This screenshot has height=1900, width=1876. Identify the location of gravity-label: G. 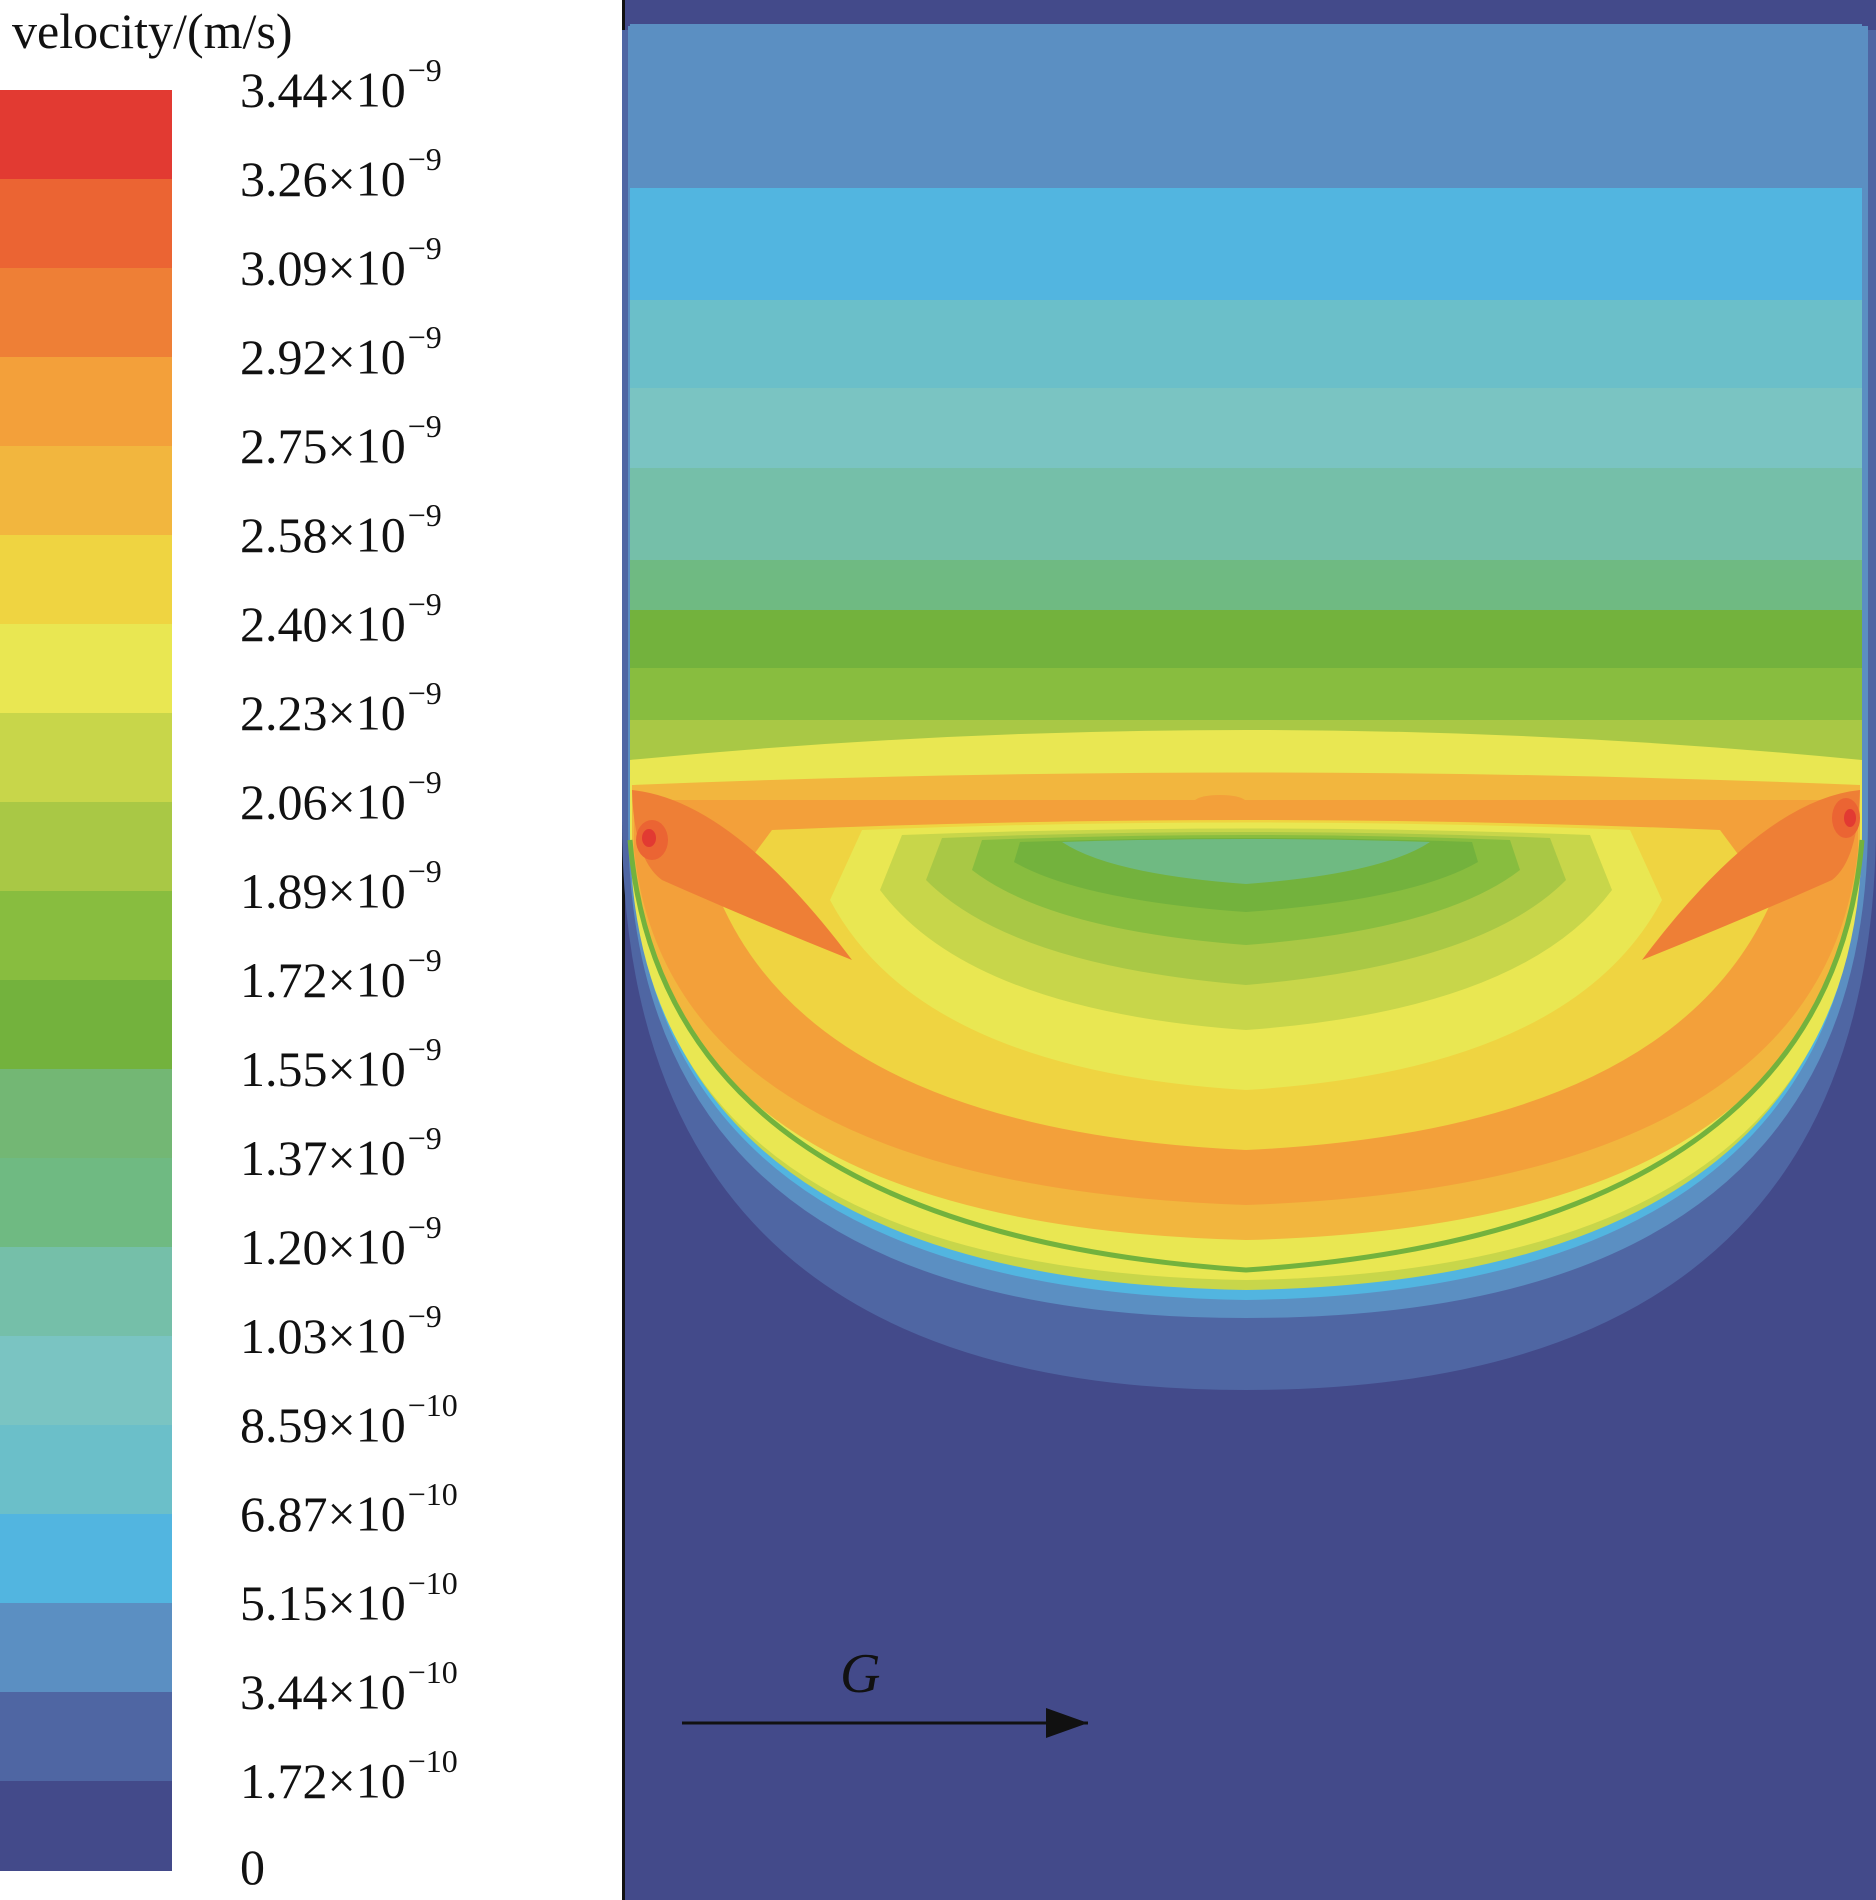
(860, 1674).